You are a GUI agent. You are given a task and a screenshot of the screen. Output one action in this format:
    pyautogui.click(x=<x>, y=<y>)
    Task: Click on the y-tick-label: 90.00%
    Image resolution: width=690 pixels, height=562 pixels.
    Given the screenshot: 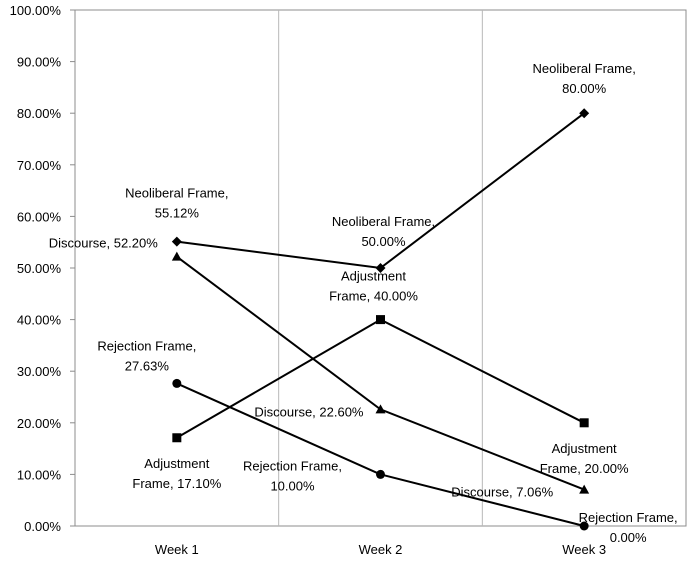 What is the action you would take?
    pyautogui.click(x=39, y=62)
    